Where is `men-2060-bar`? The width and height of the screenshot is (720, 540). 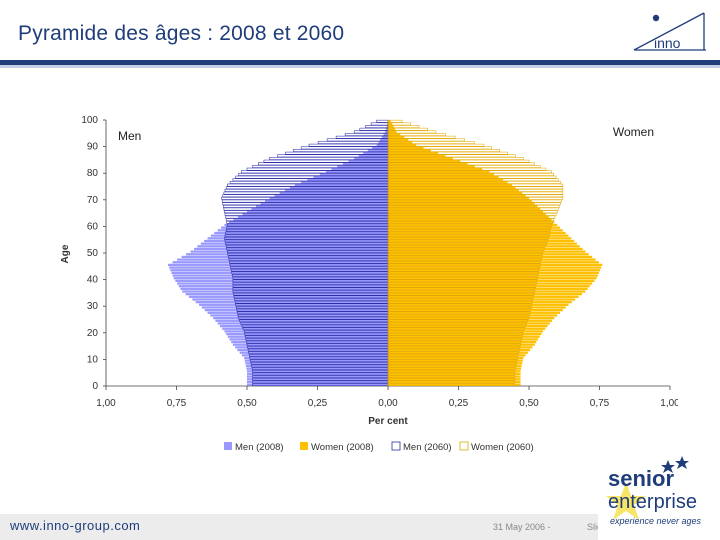
men-2060-bar is located at coordinates (362, 137).